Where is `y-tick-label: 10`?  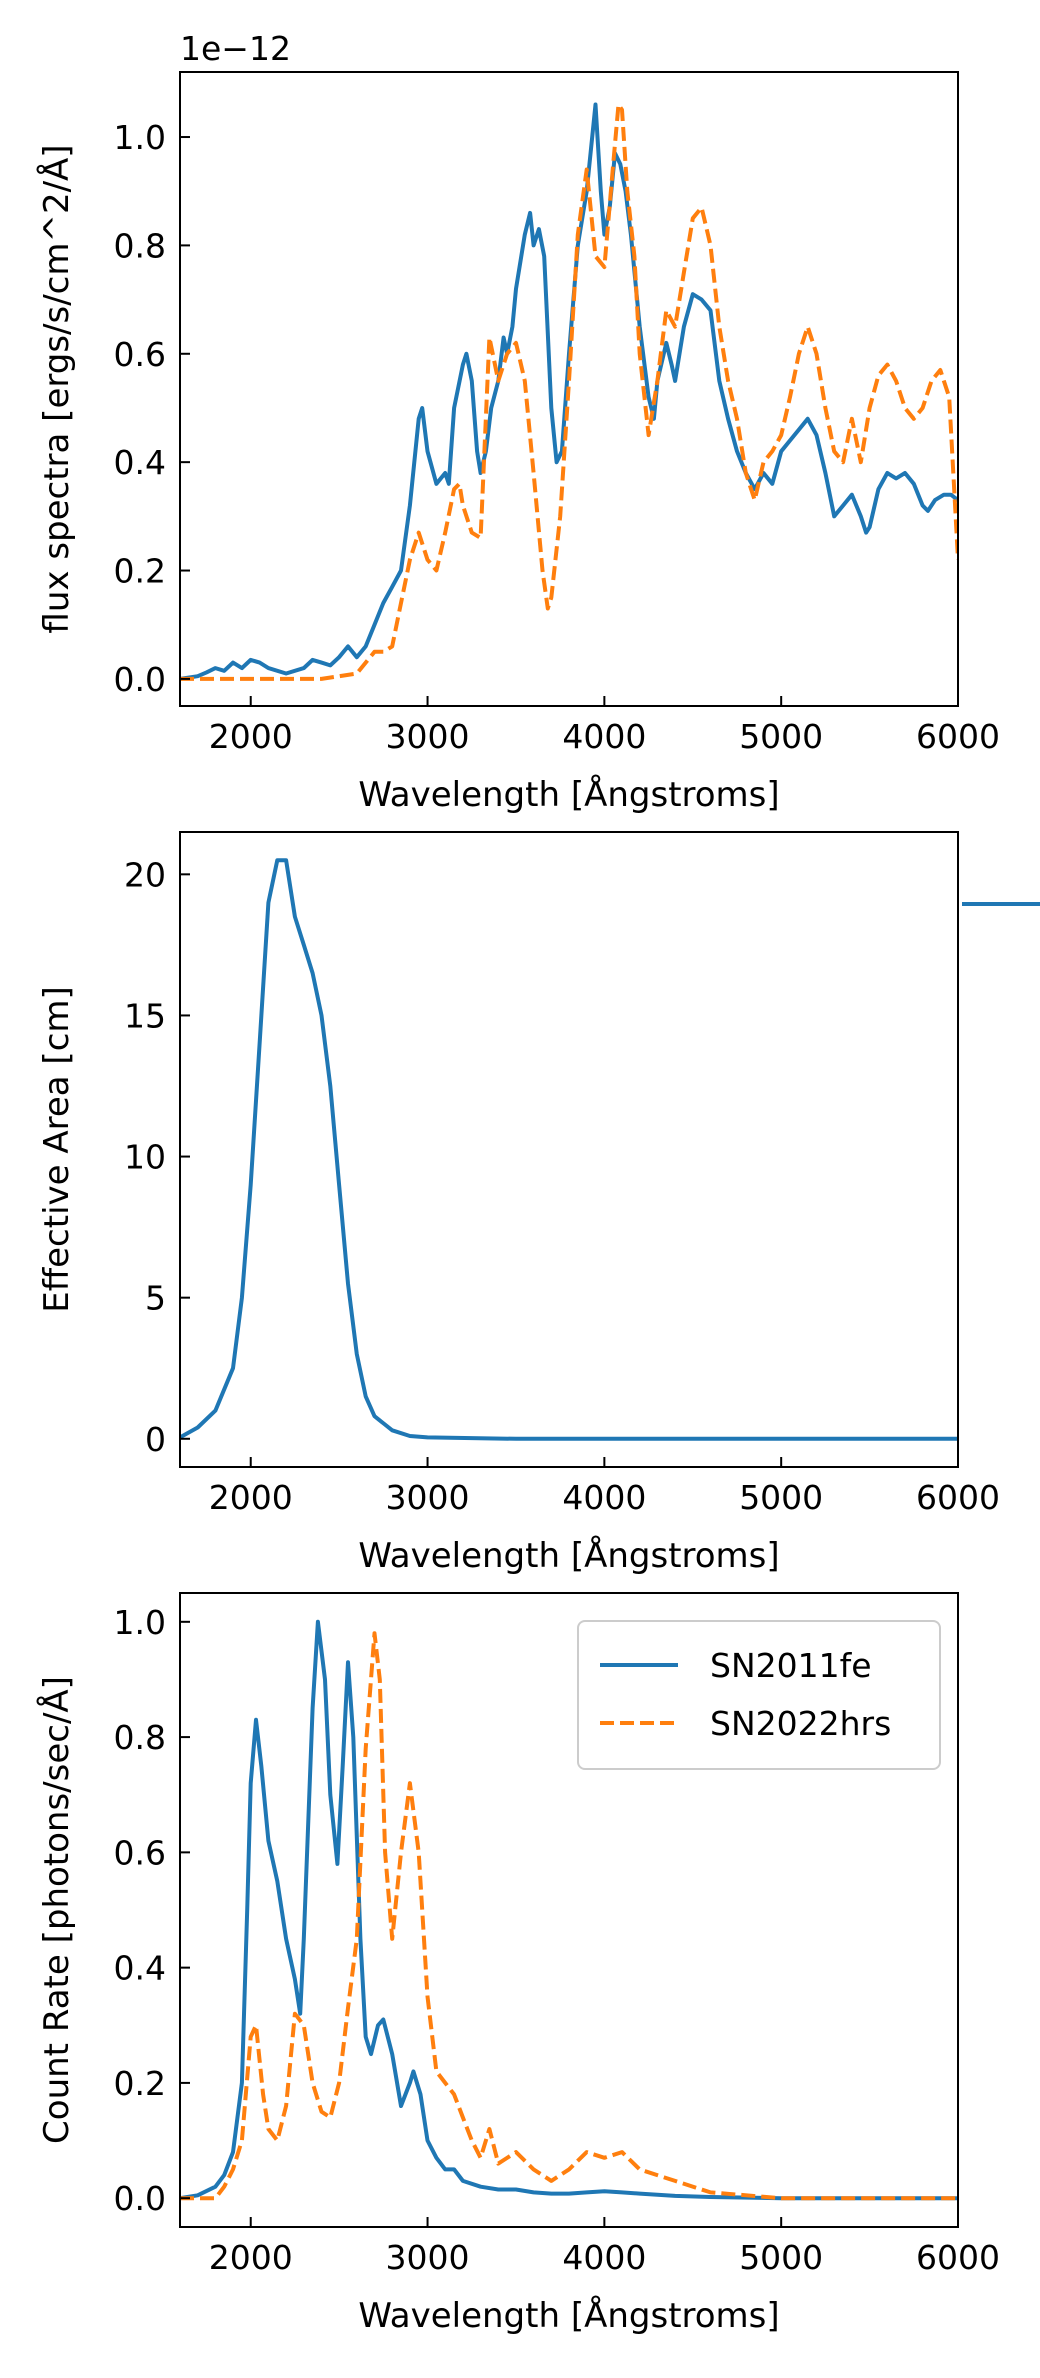
y-tick-label: 10 is located at coordinates (145, 1157).